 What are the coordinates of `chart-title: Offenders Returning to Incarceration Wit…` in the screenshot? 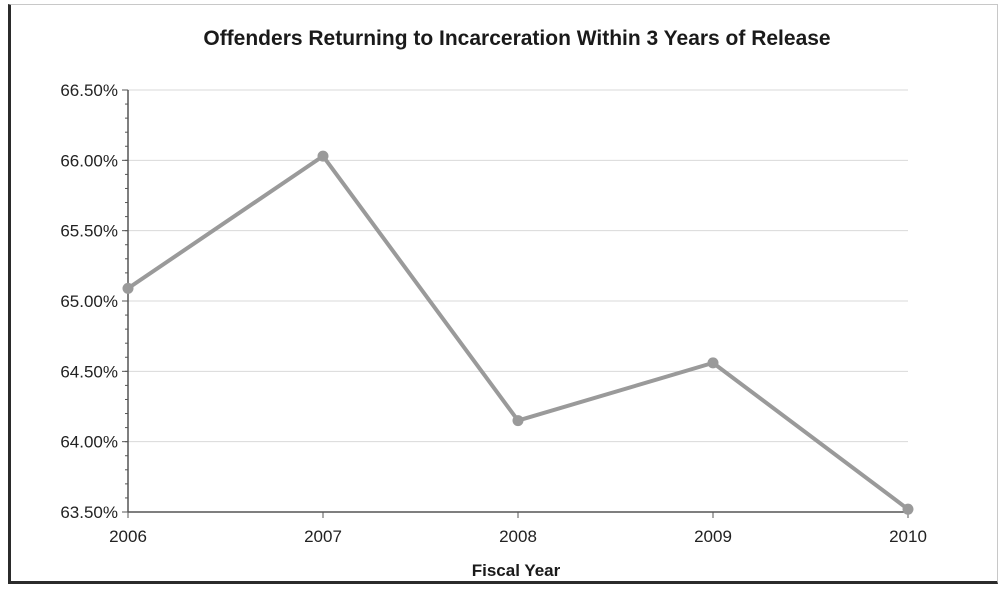 It's located at (516, 38).